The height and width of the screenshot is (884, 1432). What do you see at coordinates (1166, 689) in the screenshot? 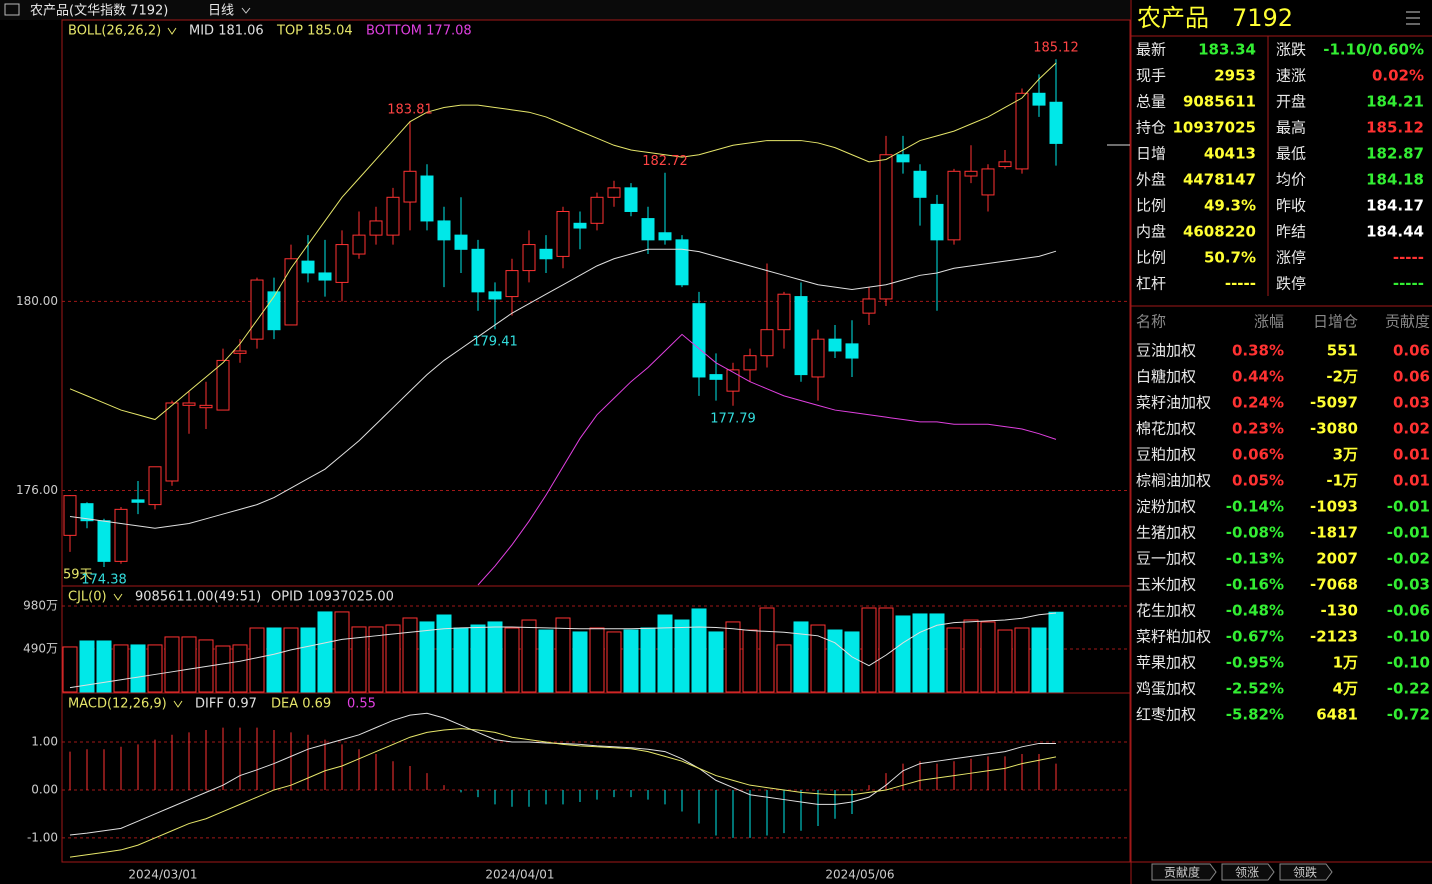
I see `table-cell: 鸡蛋加权` at bounding box center [1166, 689].